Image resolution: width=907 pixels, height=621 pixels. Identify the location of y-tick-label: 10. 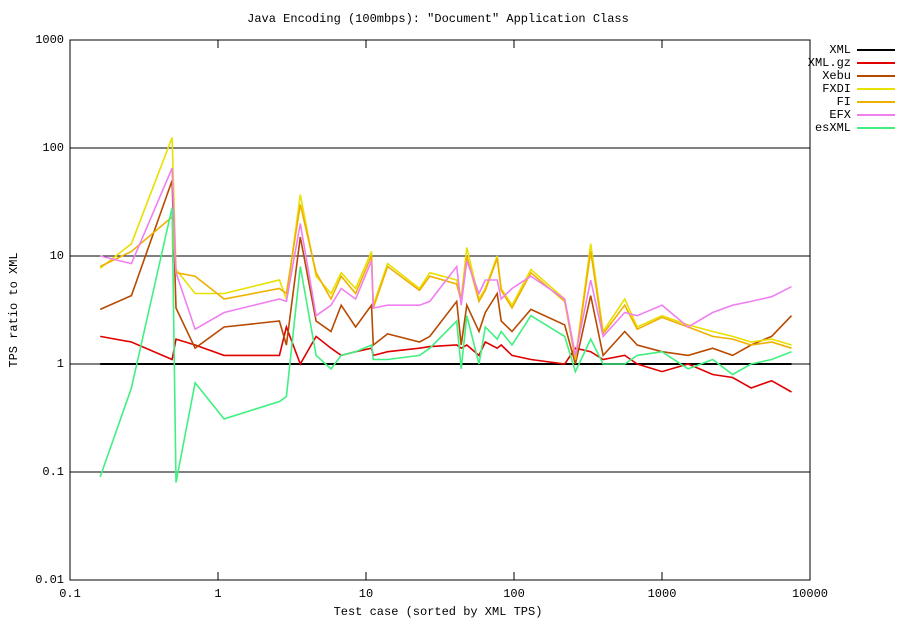
(57, 256).